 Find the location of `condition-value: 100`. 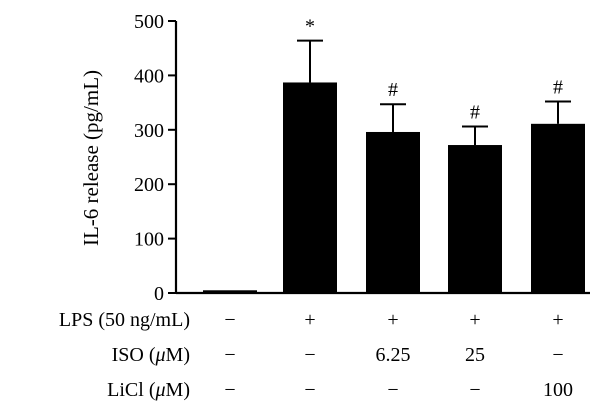

condition-value: 100 is located at coordinates (558, 390).